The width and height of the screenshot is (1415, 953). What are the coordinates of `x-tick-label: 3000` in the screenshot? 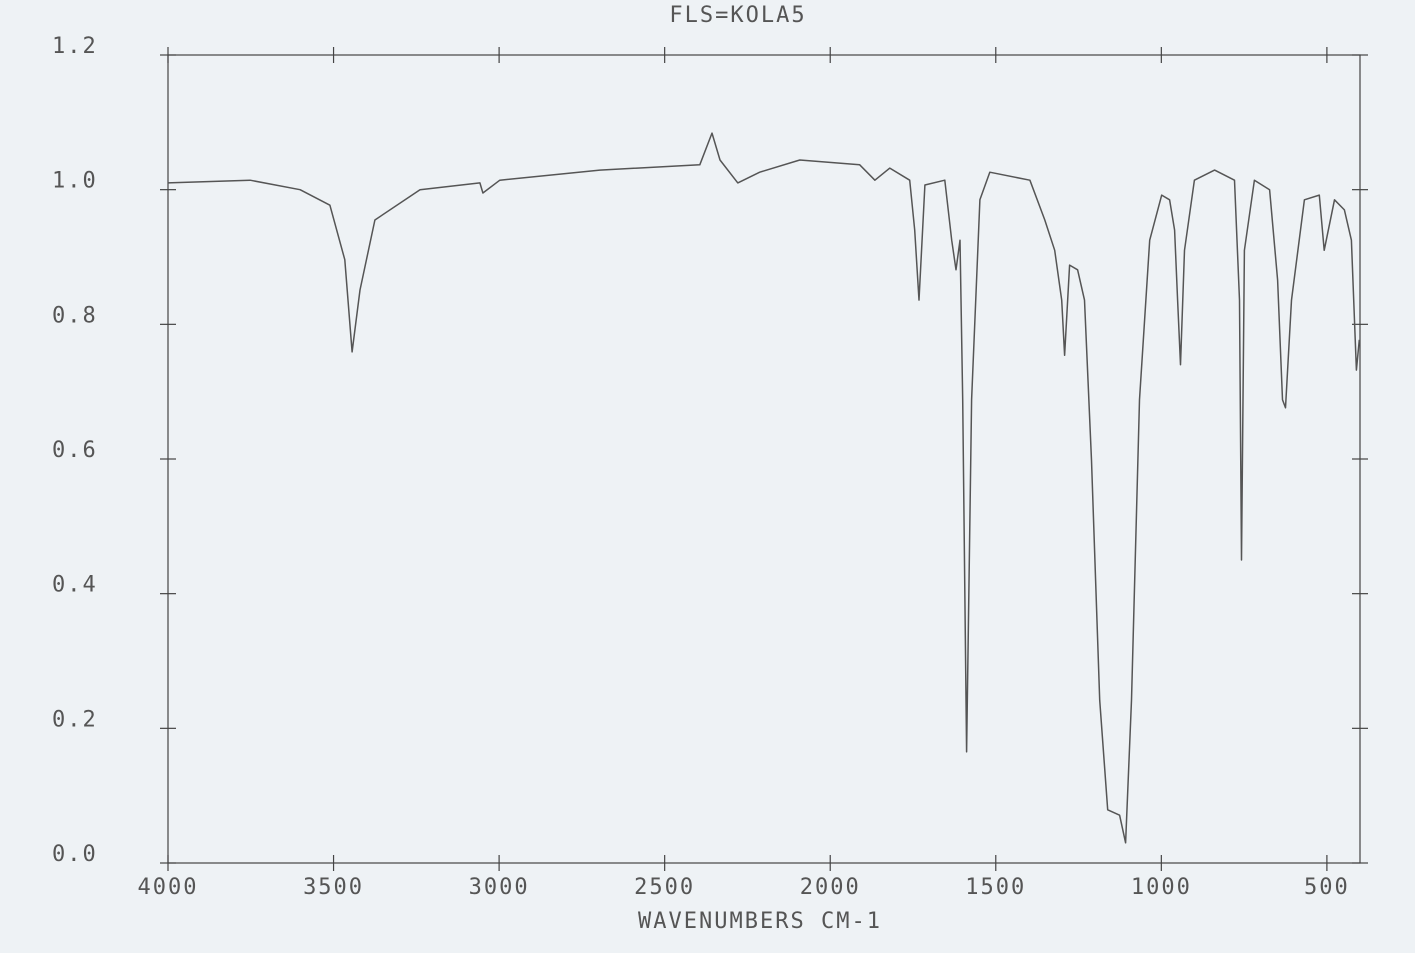 It's located at (499, 887).